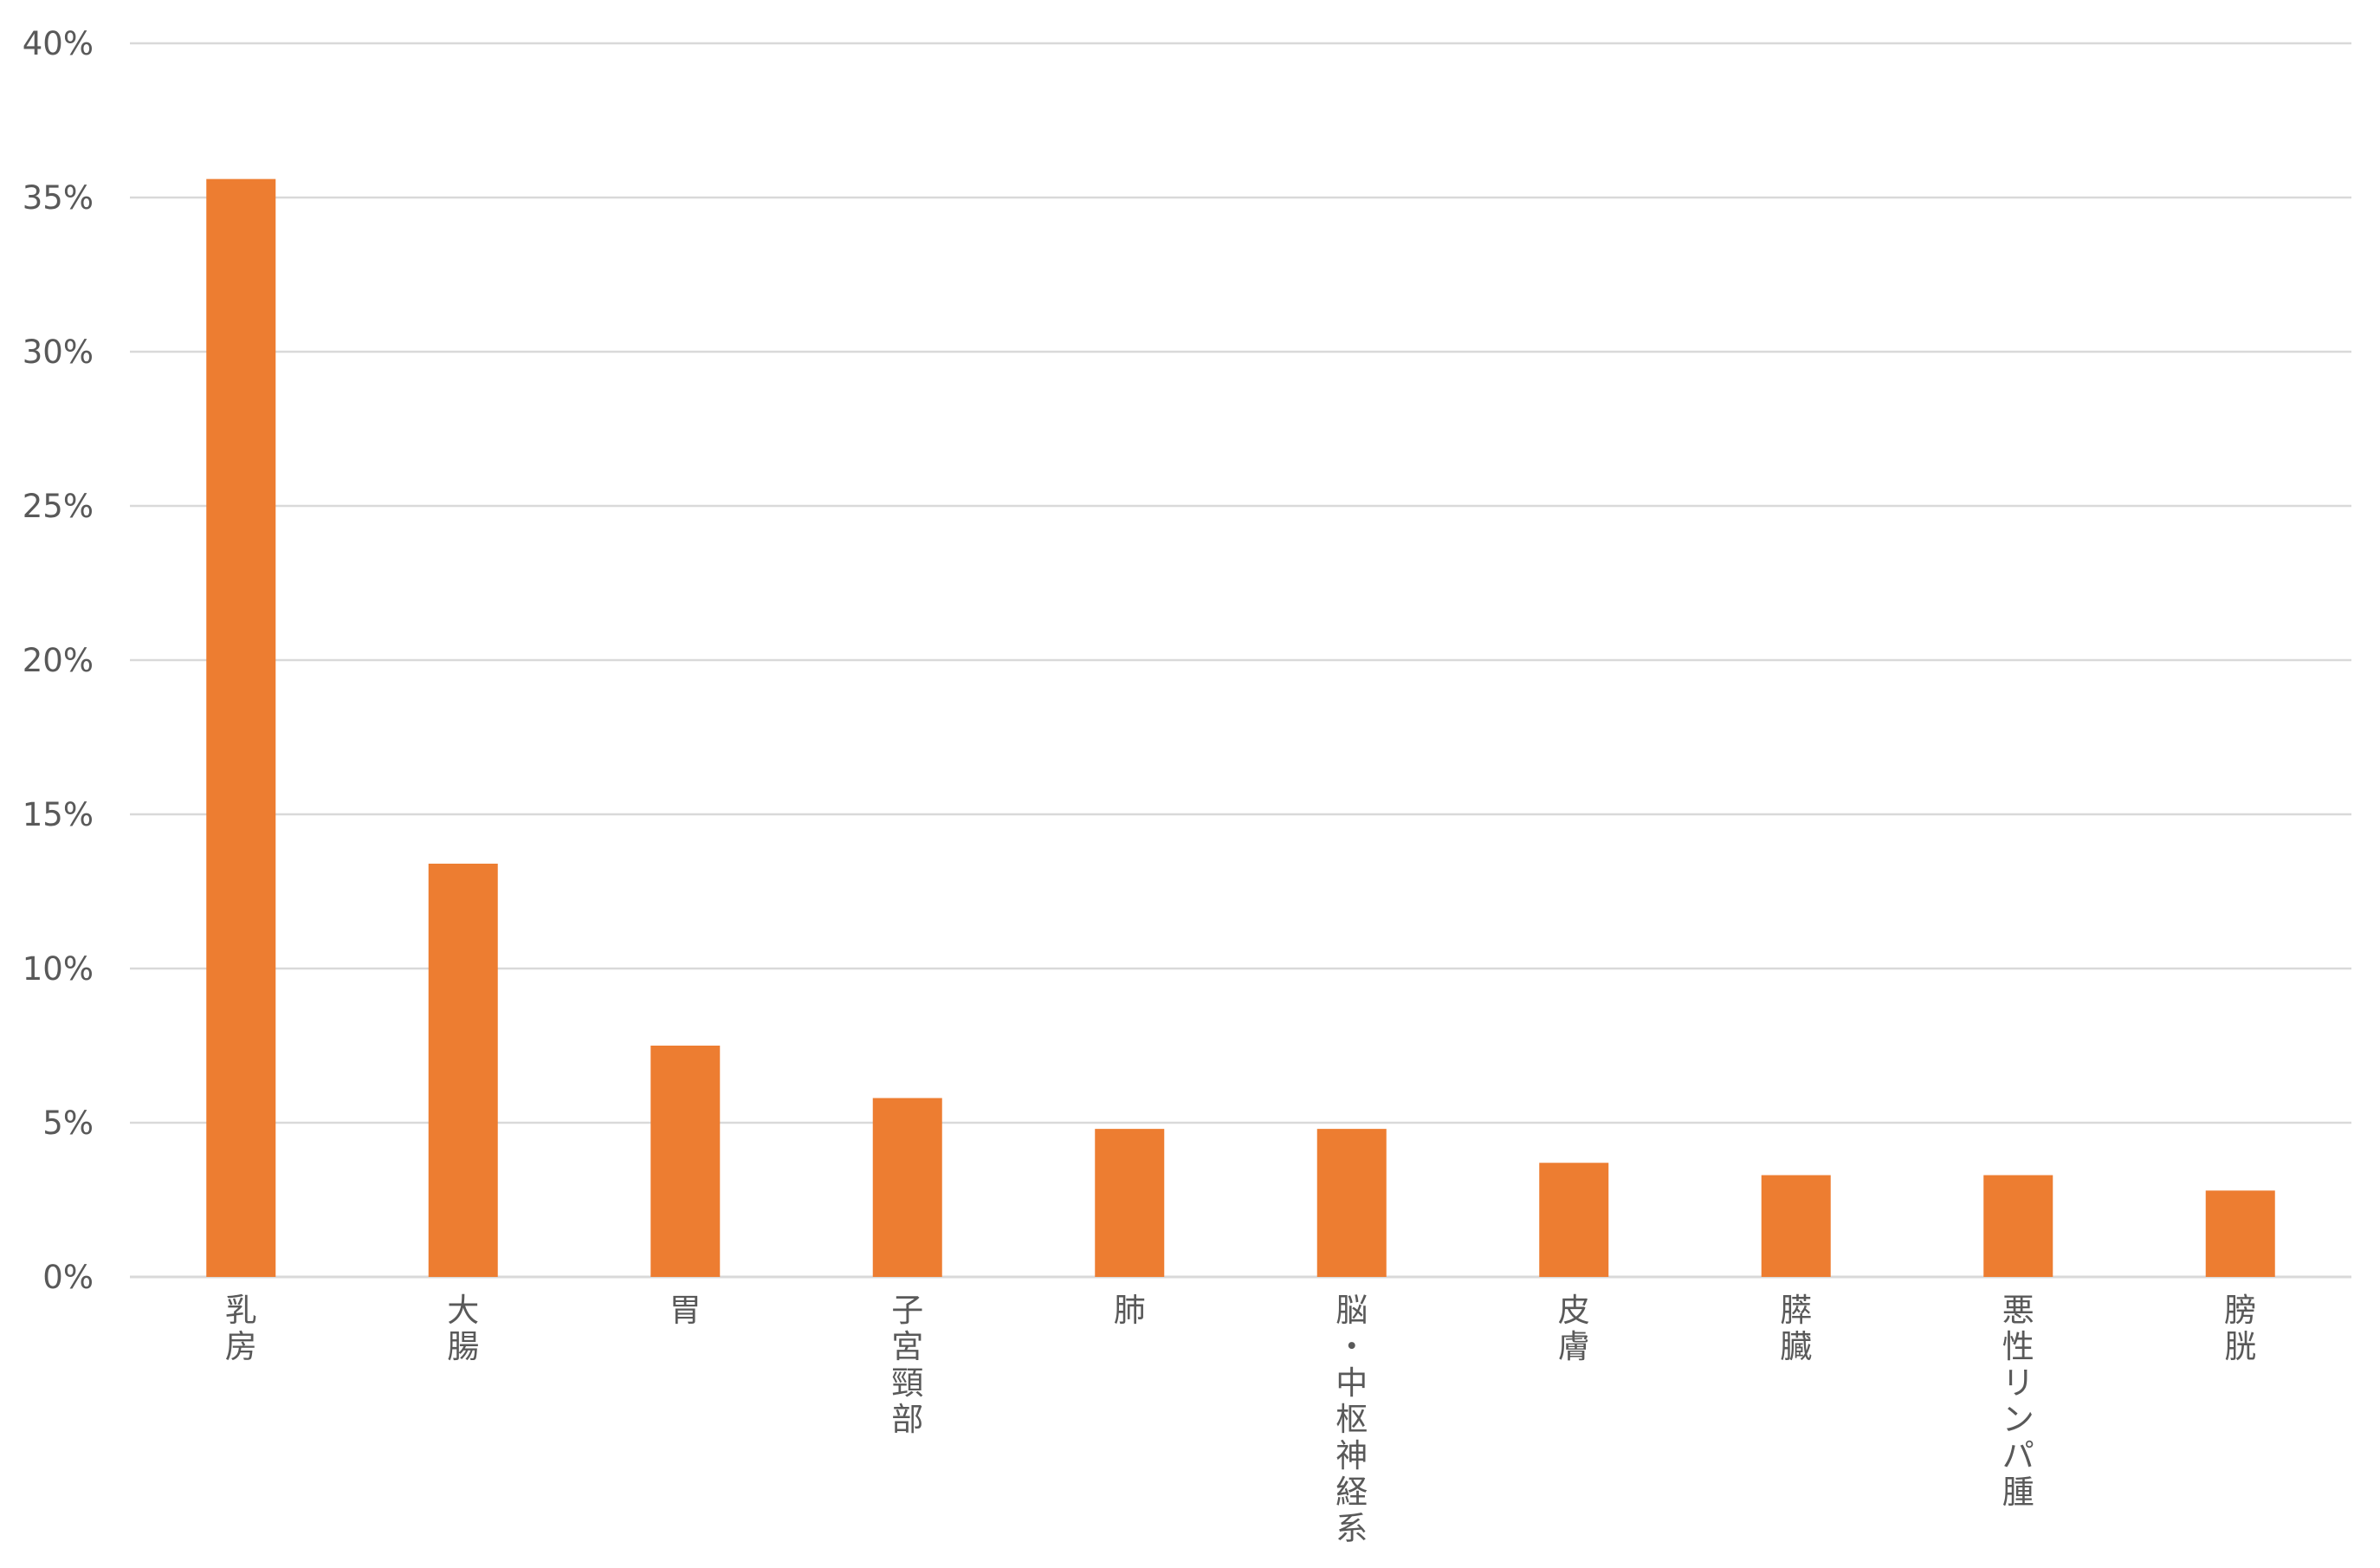 The height and width of the screenshot is (1568, 2380). What do you see at coordinates (68, 1123) in the screenshot?
I see `y-tick-label: 5%` at bounding box center [68, 1123].